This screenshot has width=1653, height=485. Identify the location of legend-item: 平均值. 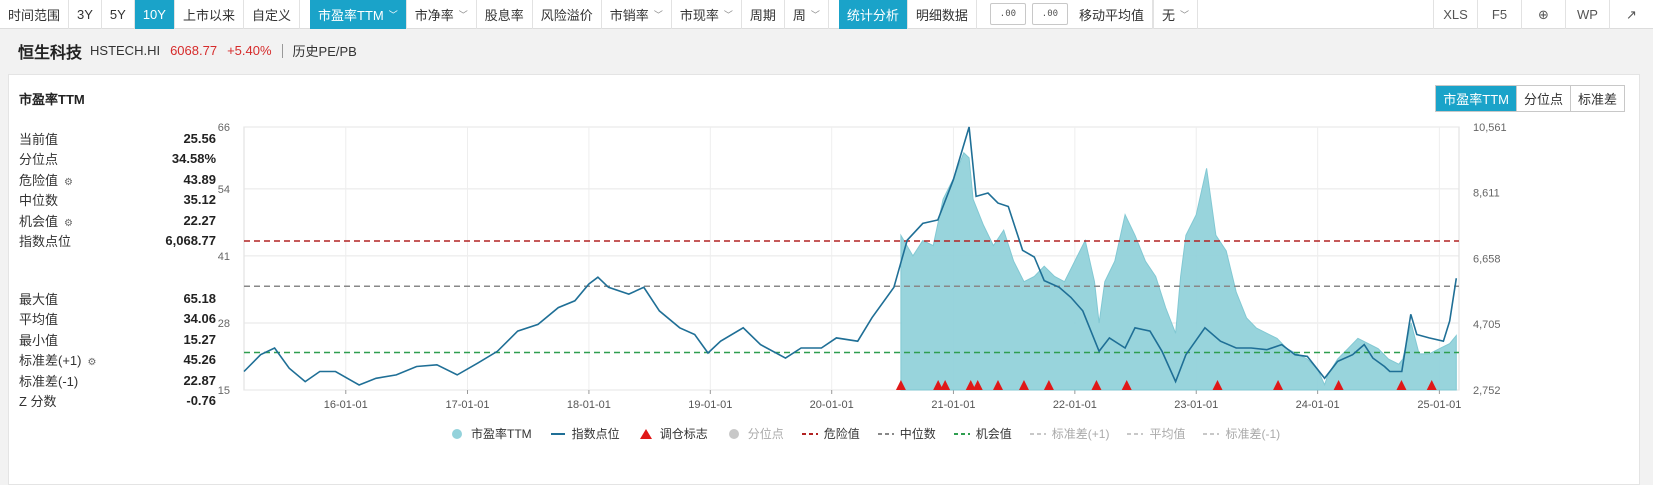
(1156, 433).